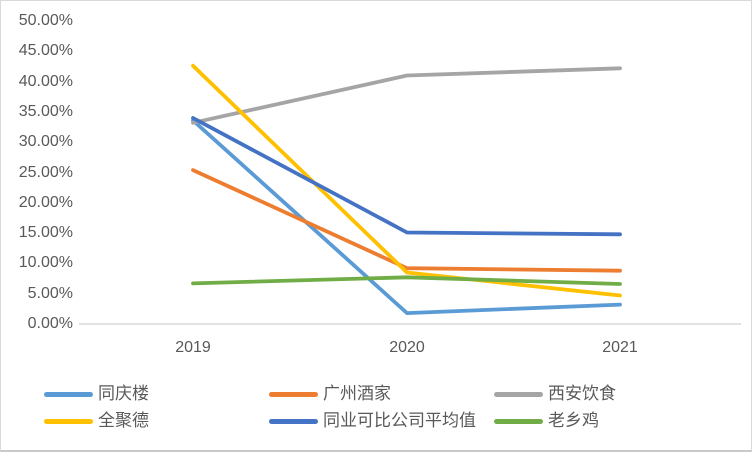 The height and width of the screenshot is (452, 752). Describe the element at coordinates (573, 420) in the screenshot. I see `legend-label: 老乡鸡` at that location.